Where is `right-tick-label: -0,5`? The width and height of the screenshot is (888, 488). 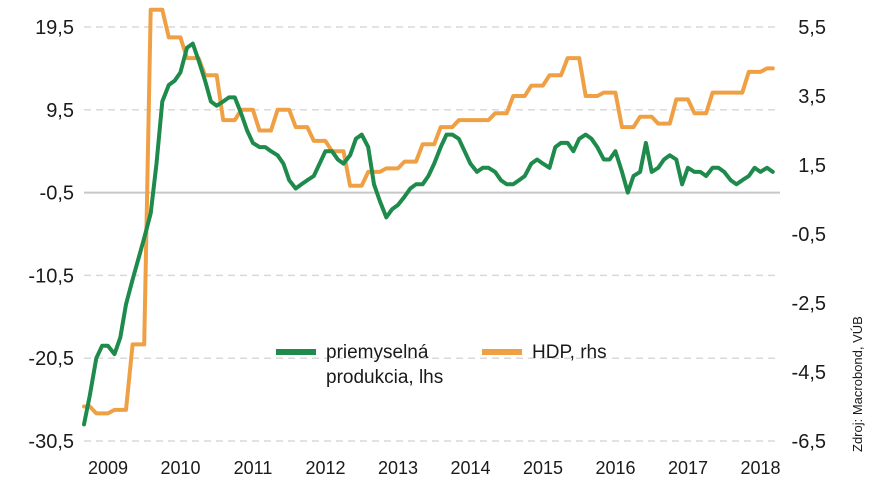
right-tick-label: -0,5 is located at coordinates (809, 235).